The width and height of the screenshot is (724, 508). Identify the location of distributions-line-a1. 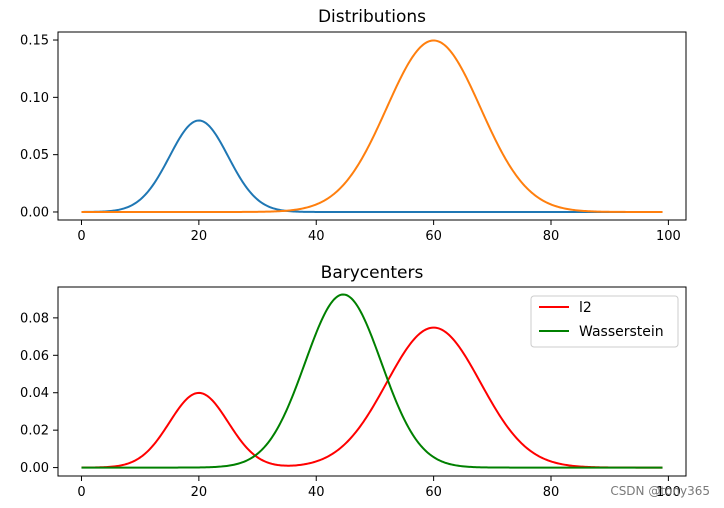
(372, 166).